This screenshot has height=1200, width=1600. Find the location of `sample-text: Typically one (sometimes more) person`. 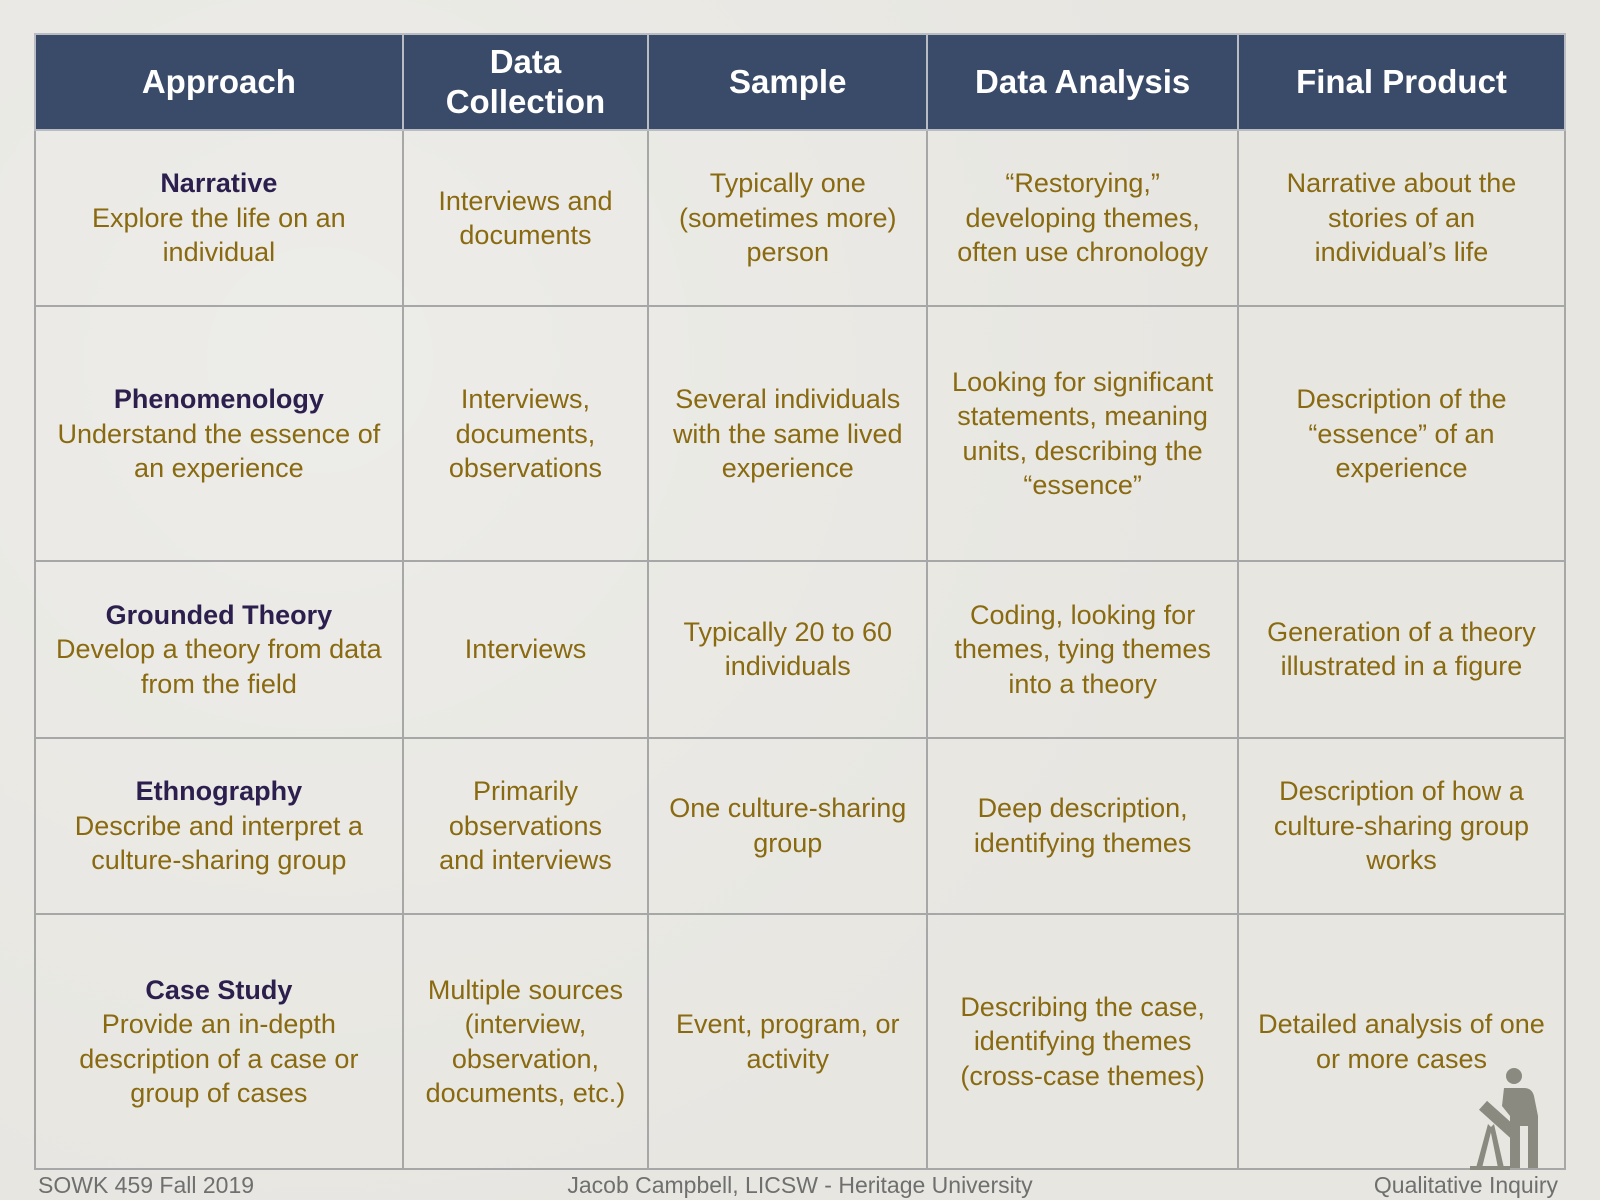

sample-text: Typically one (sometimes more) person is located at coordinates (787, 218).